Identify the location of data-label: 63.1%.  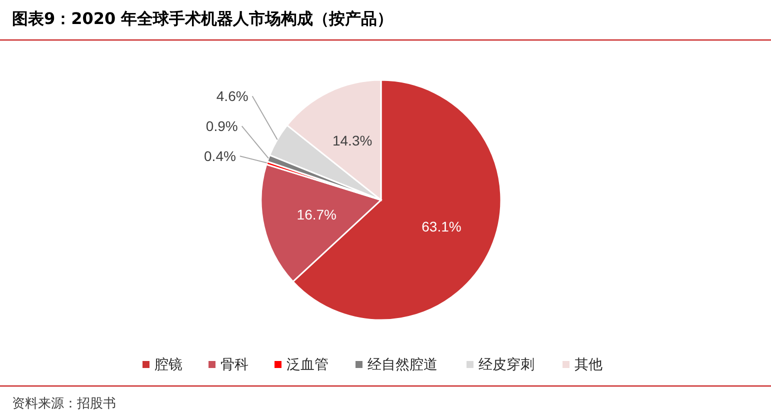
(442, 226).